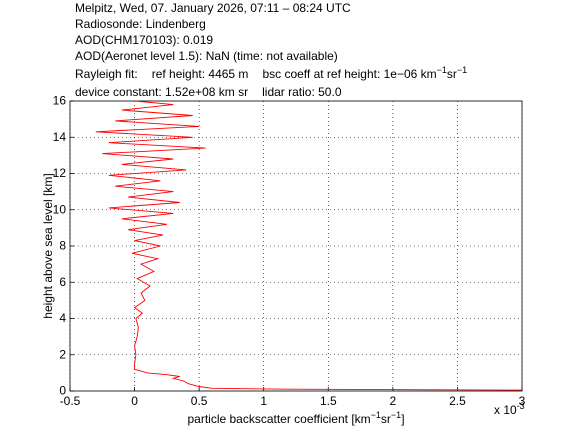  I want to click on x-axis-label-part: ], so click(402, 419).